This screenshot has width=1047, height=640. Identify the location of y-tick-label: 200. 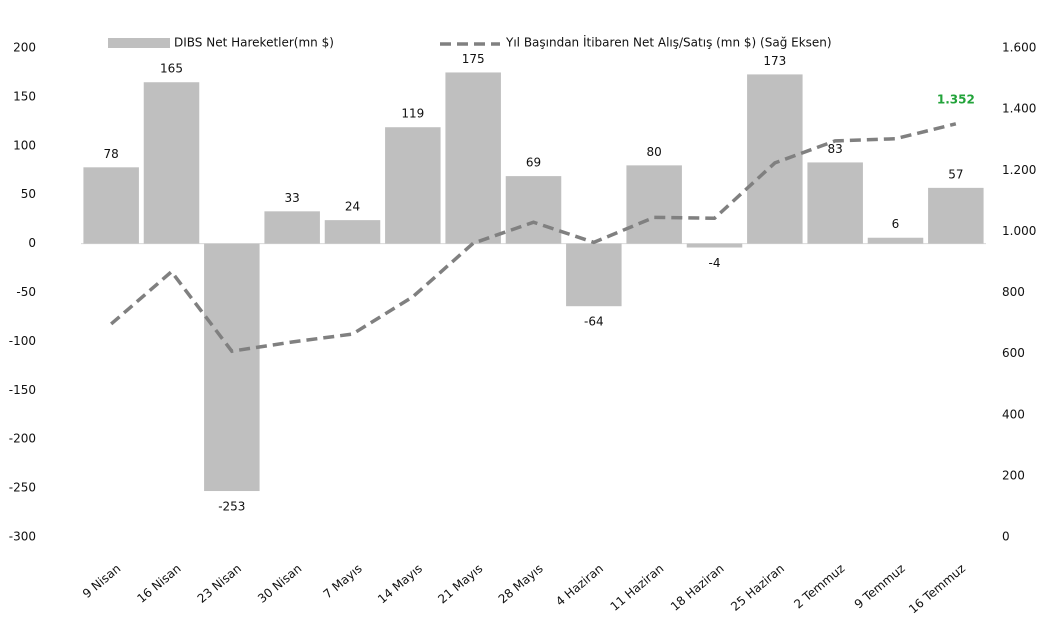
(24, 48).